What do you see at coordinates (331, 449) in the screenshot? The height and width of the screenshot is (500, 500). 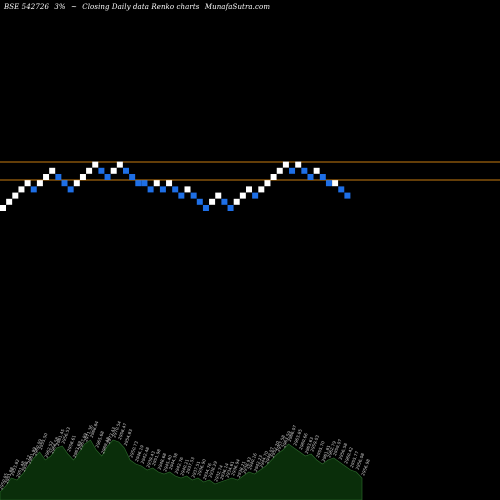 I see `volume-value-label: 2962.79` at bounding box center [331, 449].